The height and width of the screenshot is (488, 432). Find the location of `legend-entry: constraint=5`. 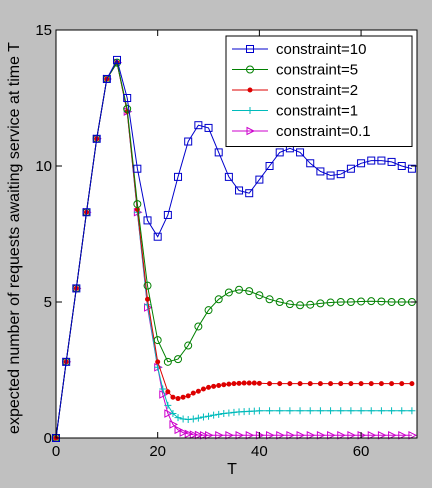

legend-entry: constraint=5 is located at coordinates (295, 70).